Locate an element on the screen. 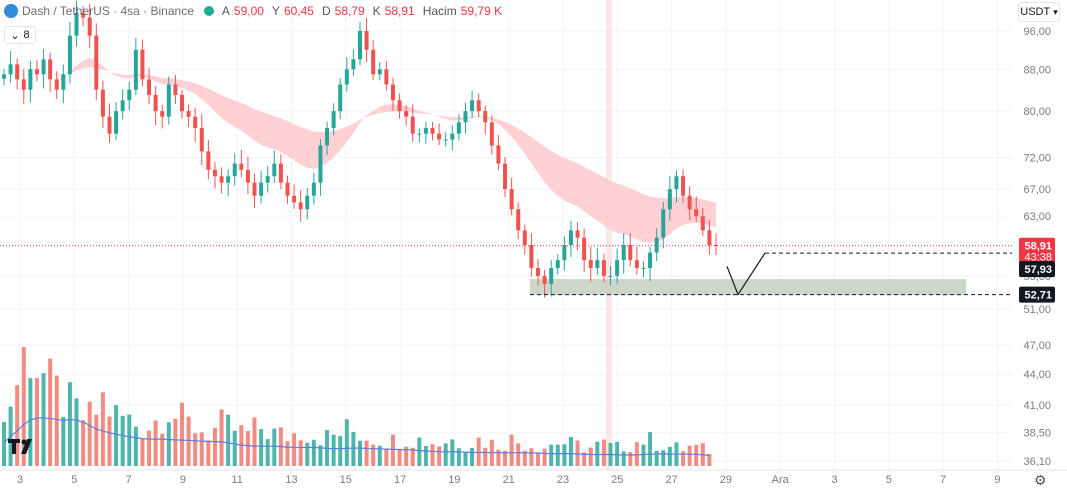  time-tick: 21 is located at coordinates (509, 480).